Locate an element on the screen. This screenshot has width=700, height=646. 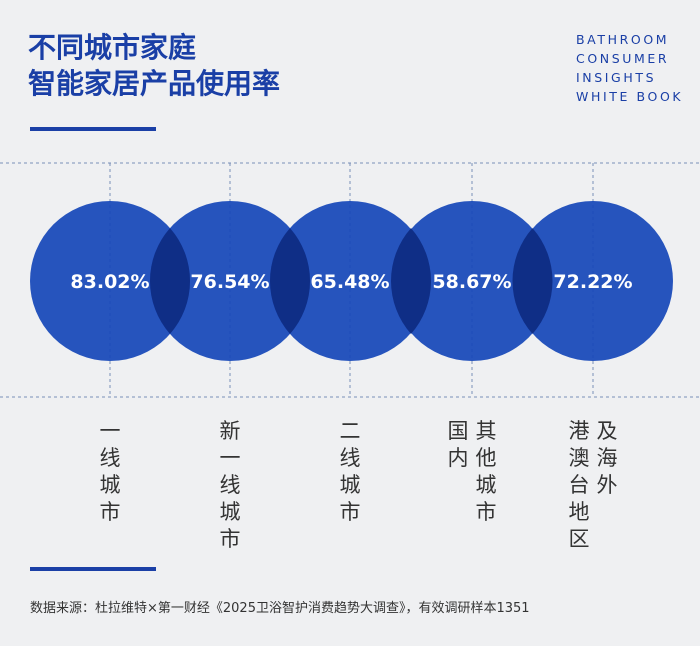
brand-line-1: BATHROOM is located at coordinates (623, 39).